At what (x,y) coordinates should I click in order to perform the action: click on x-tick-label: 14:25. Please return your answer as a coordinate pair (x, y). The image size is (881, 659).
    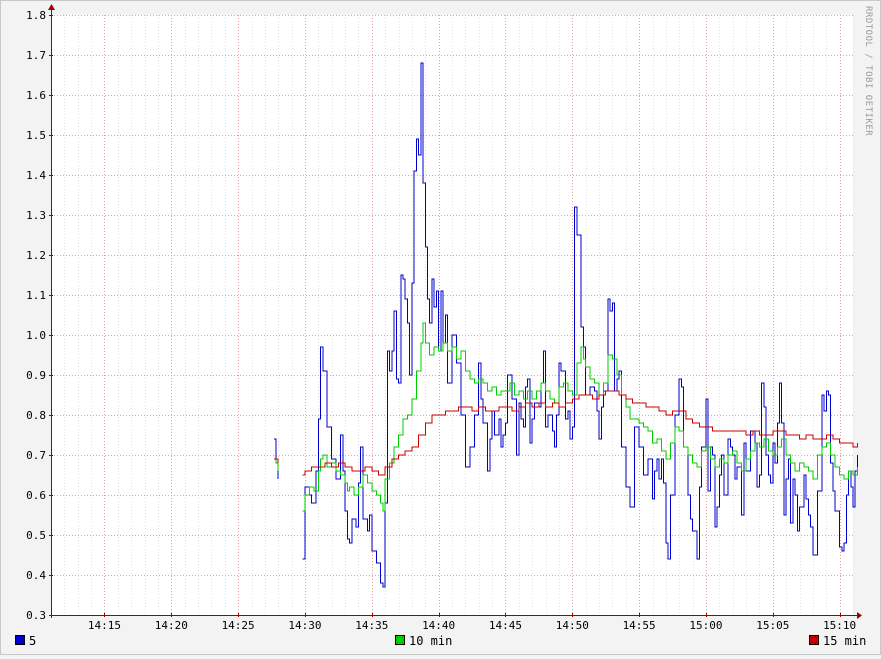
    Looking at the image, I should click on (238, 625).